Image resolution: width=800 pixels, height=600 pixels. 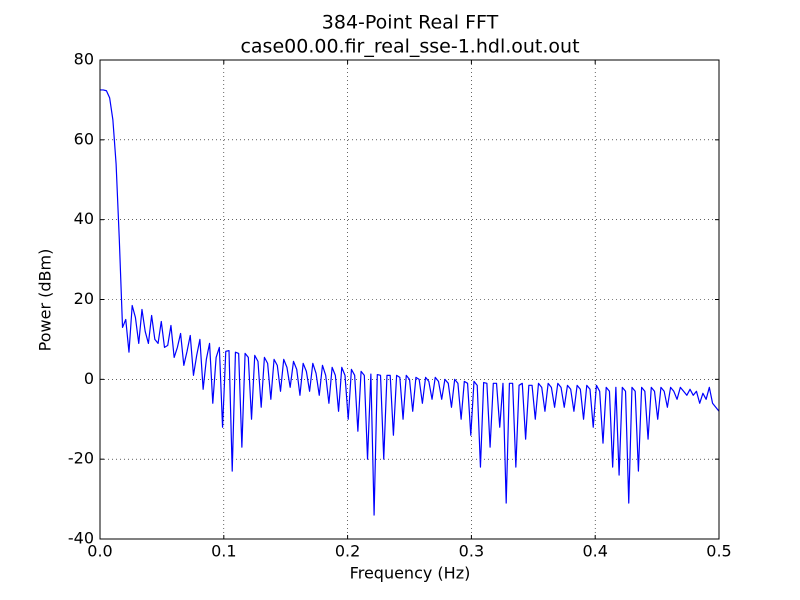 What do you see at coordinates (410, 573) in the screenshot?
I see `x-axis-label: Frequency (Hz)` at bounding box center [410, 573].